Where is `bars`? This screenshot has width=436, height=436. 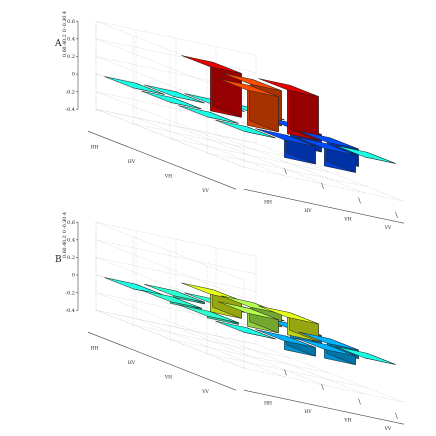 bars is located at coordinates (250, 321).